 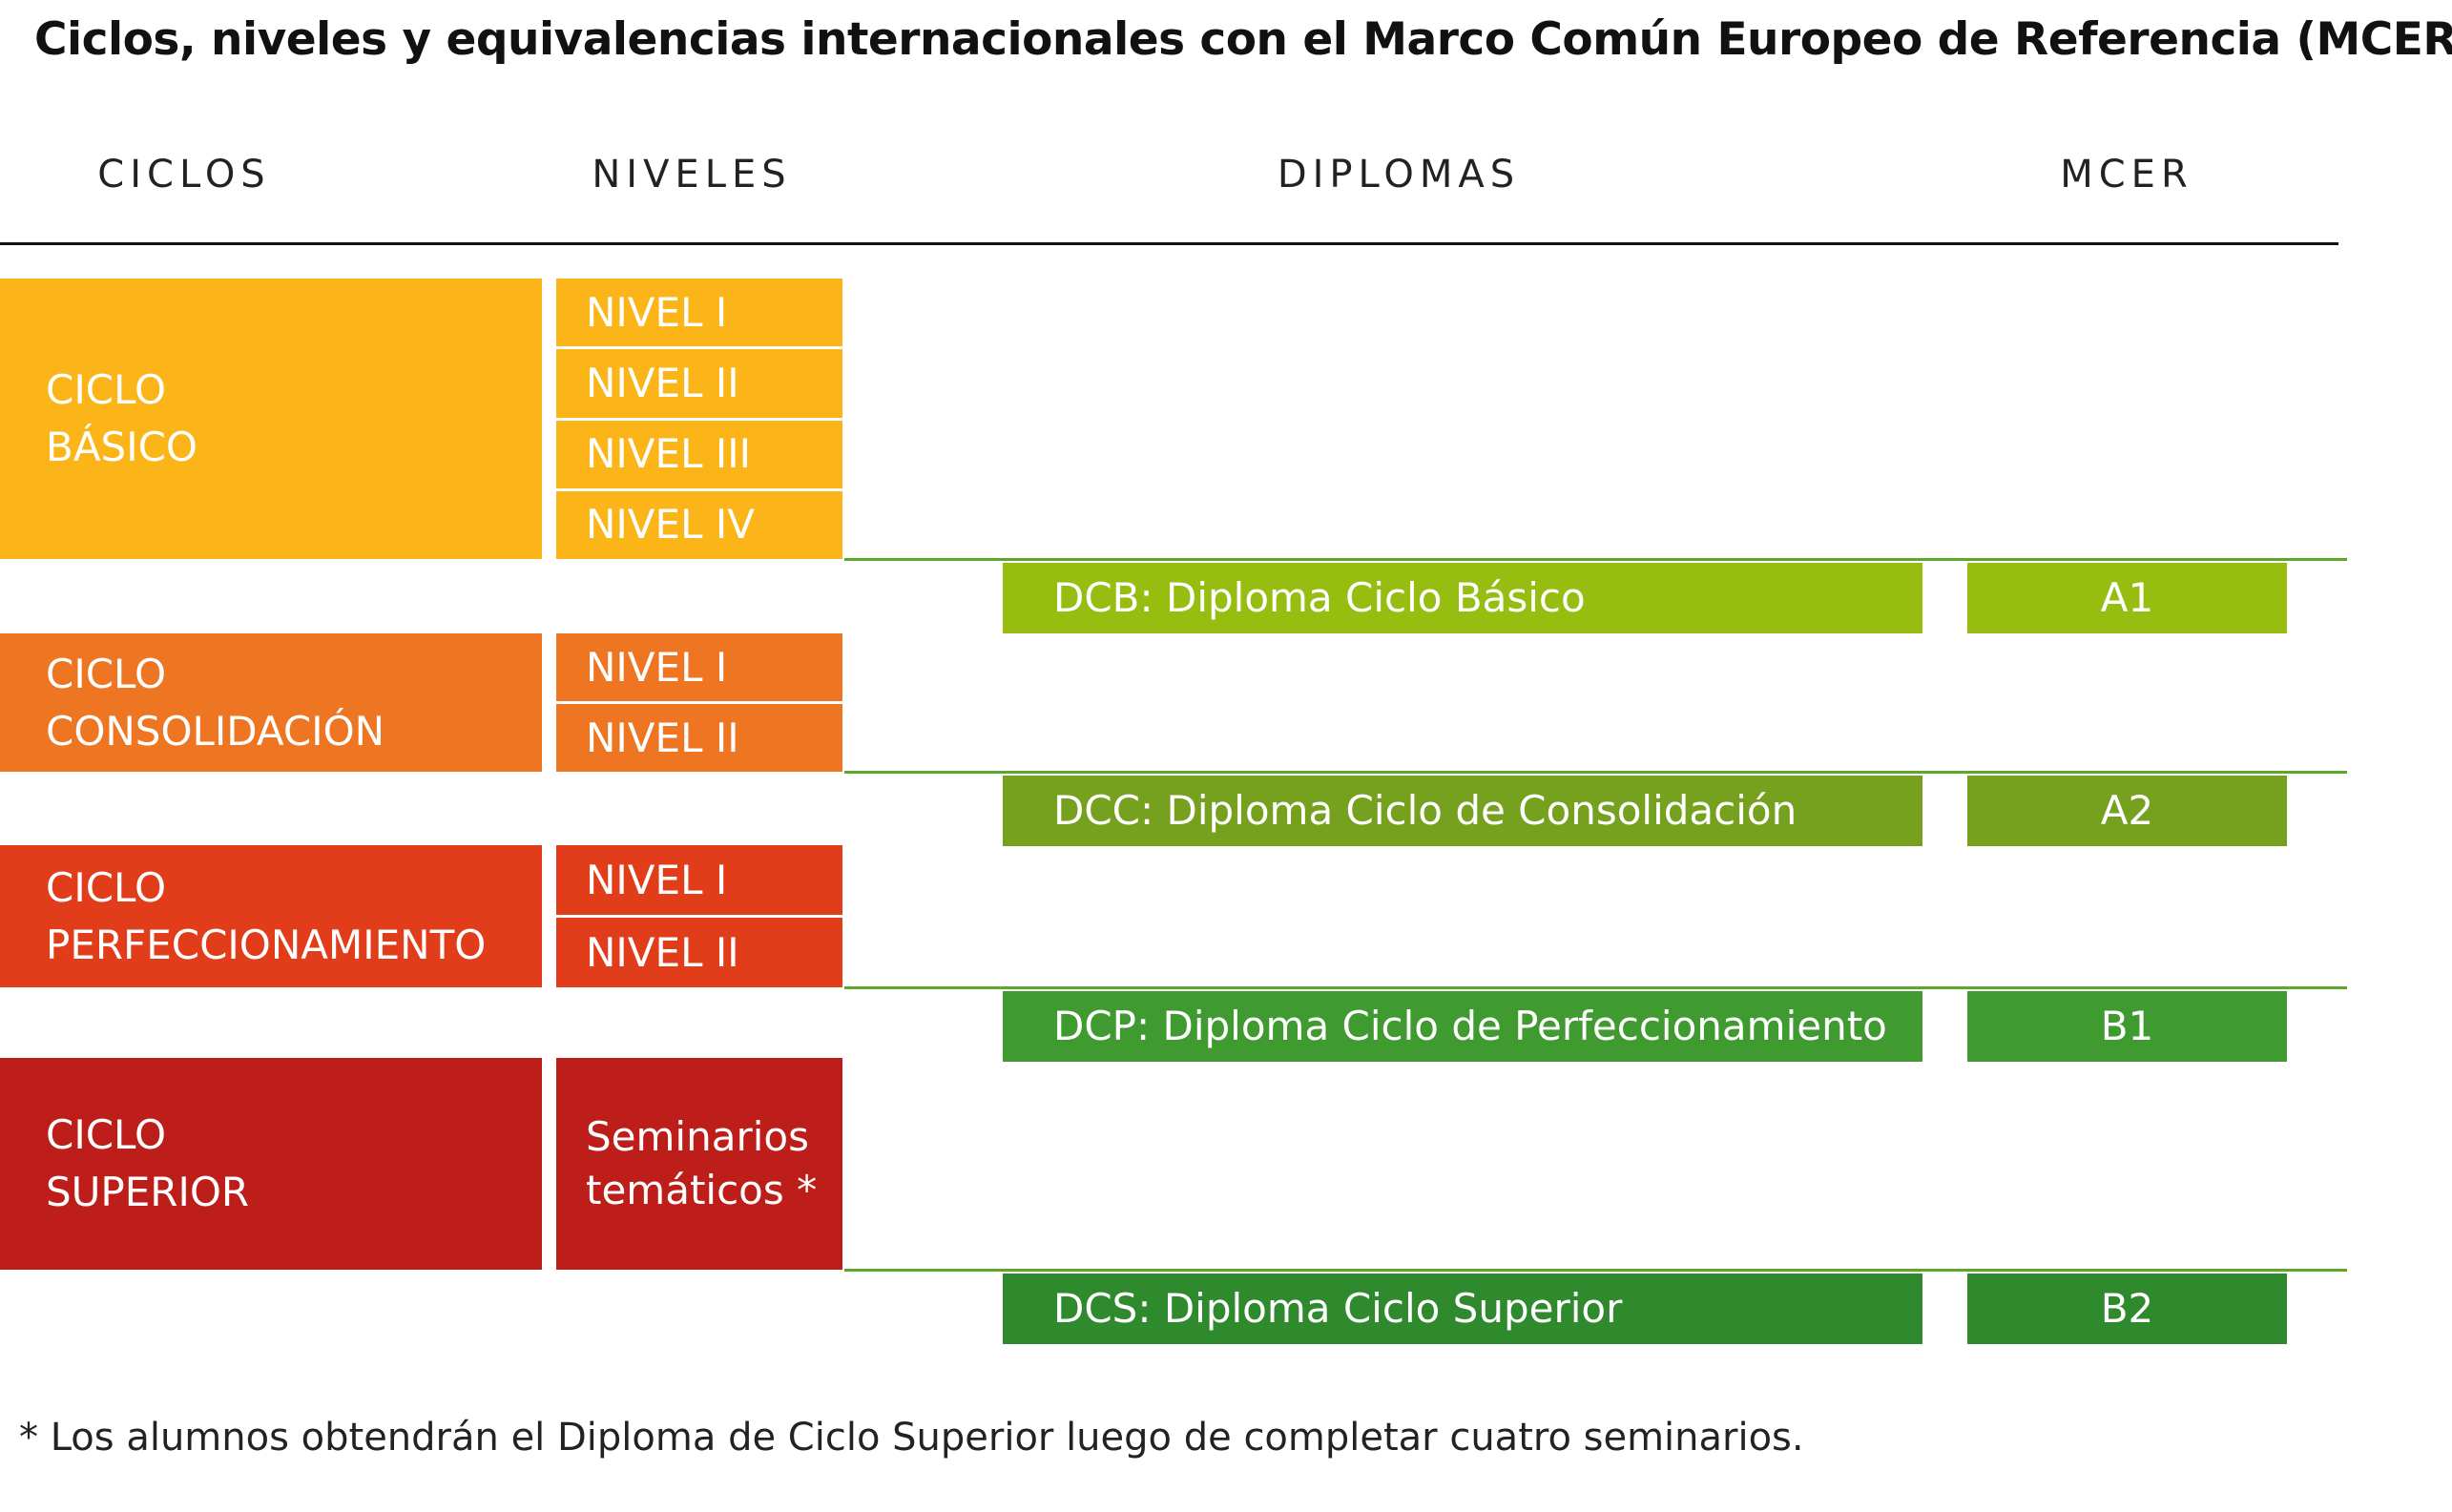 I want to click on level-box: Seminarios temáticos *, so click(x=699, y=1164).